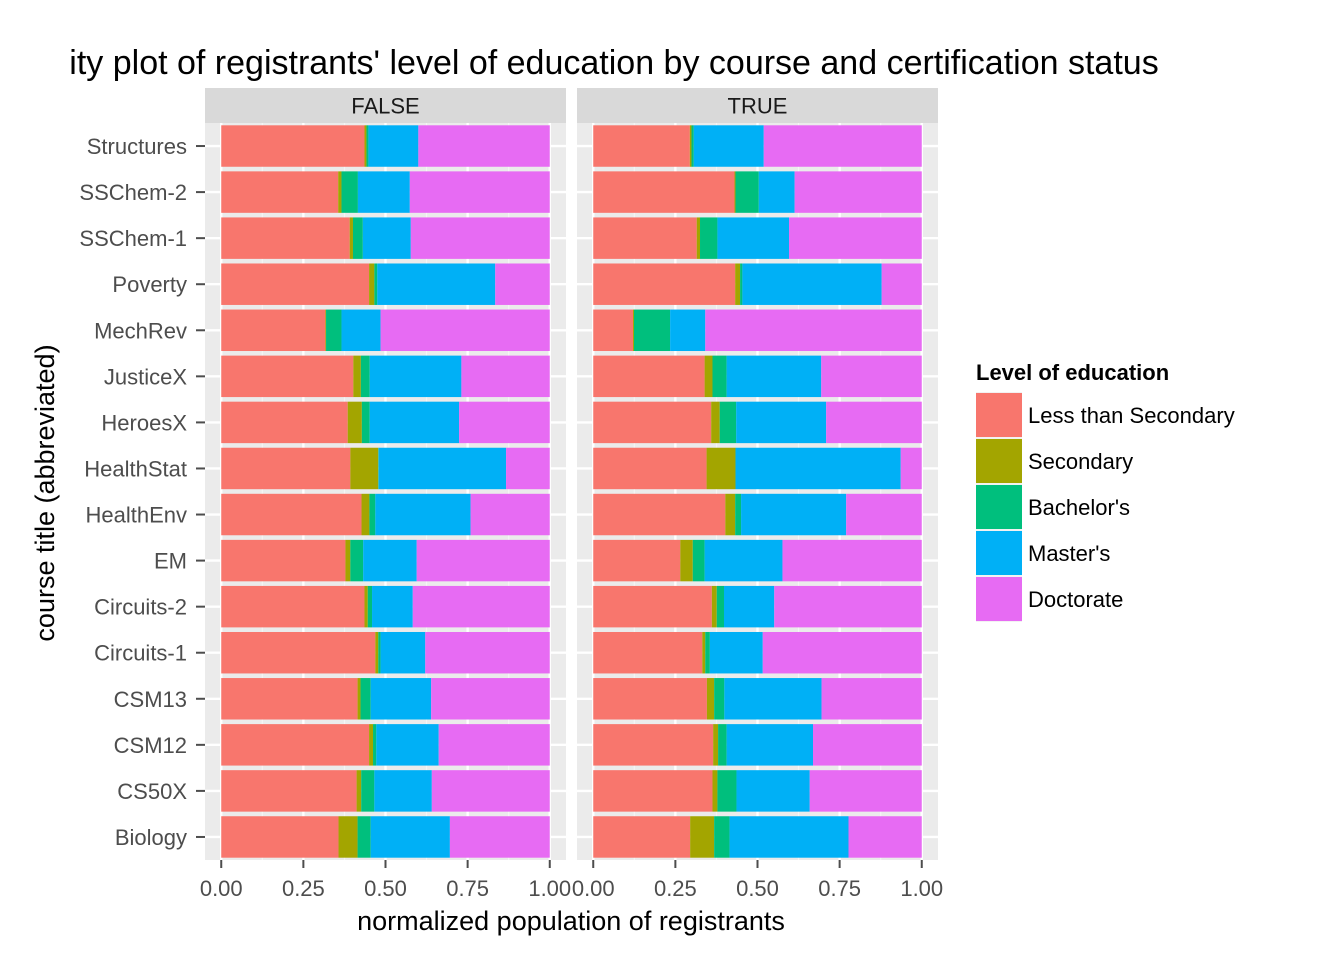 Image resolution: width=1344 pixels, height=960 pixels. I want to click on bar-segment: Structures — Secondary: 0.005, so click(690, 146).